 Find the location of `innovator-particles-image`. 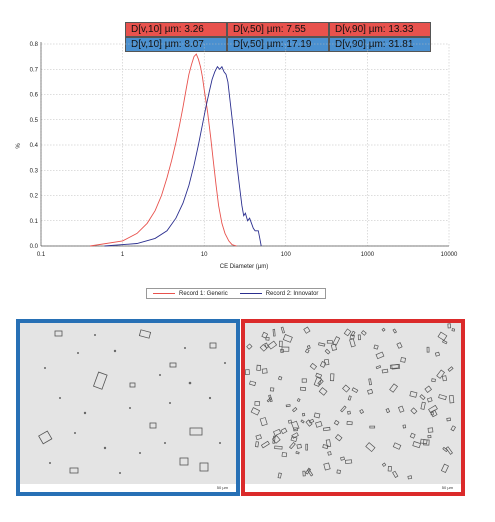

innovator-particles-image is located at coordinates (128, 407).